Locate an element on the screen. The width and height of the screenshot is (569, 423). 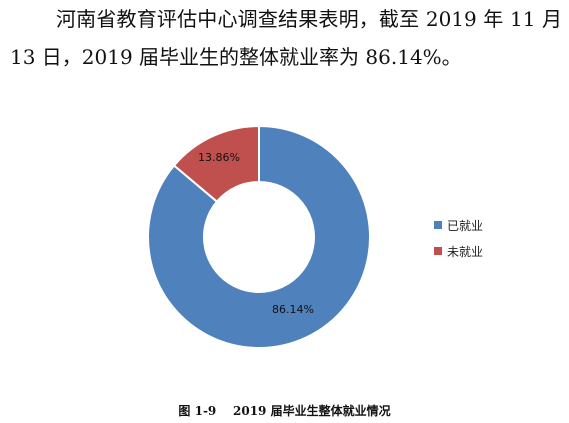
legend-swatch-employed is located at coordinates (438, 225).